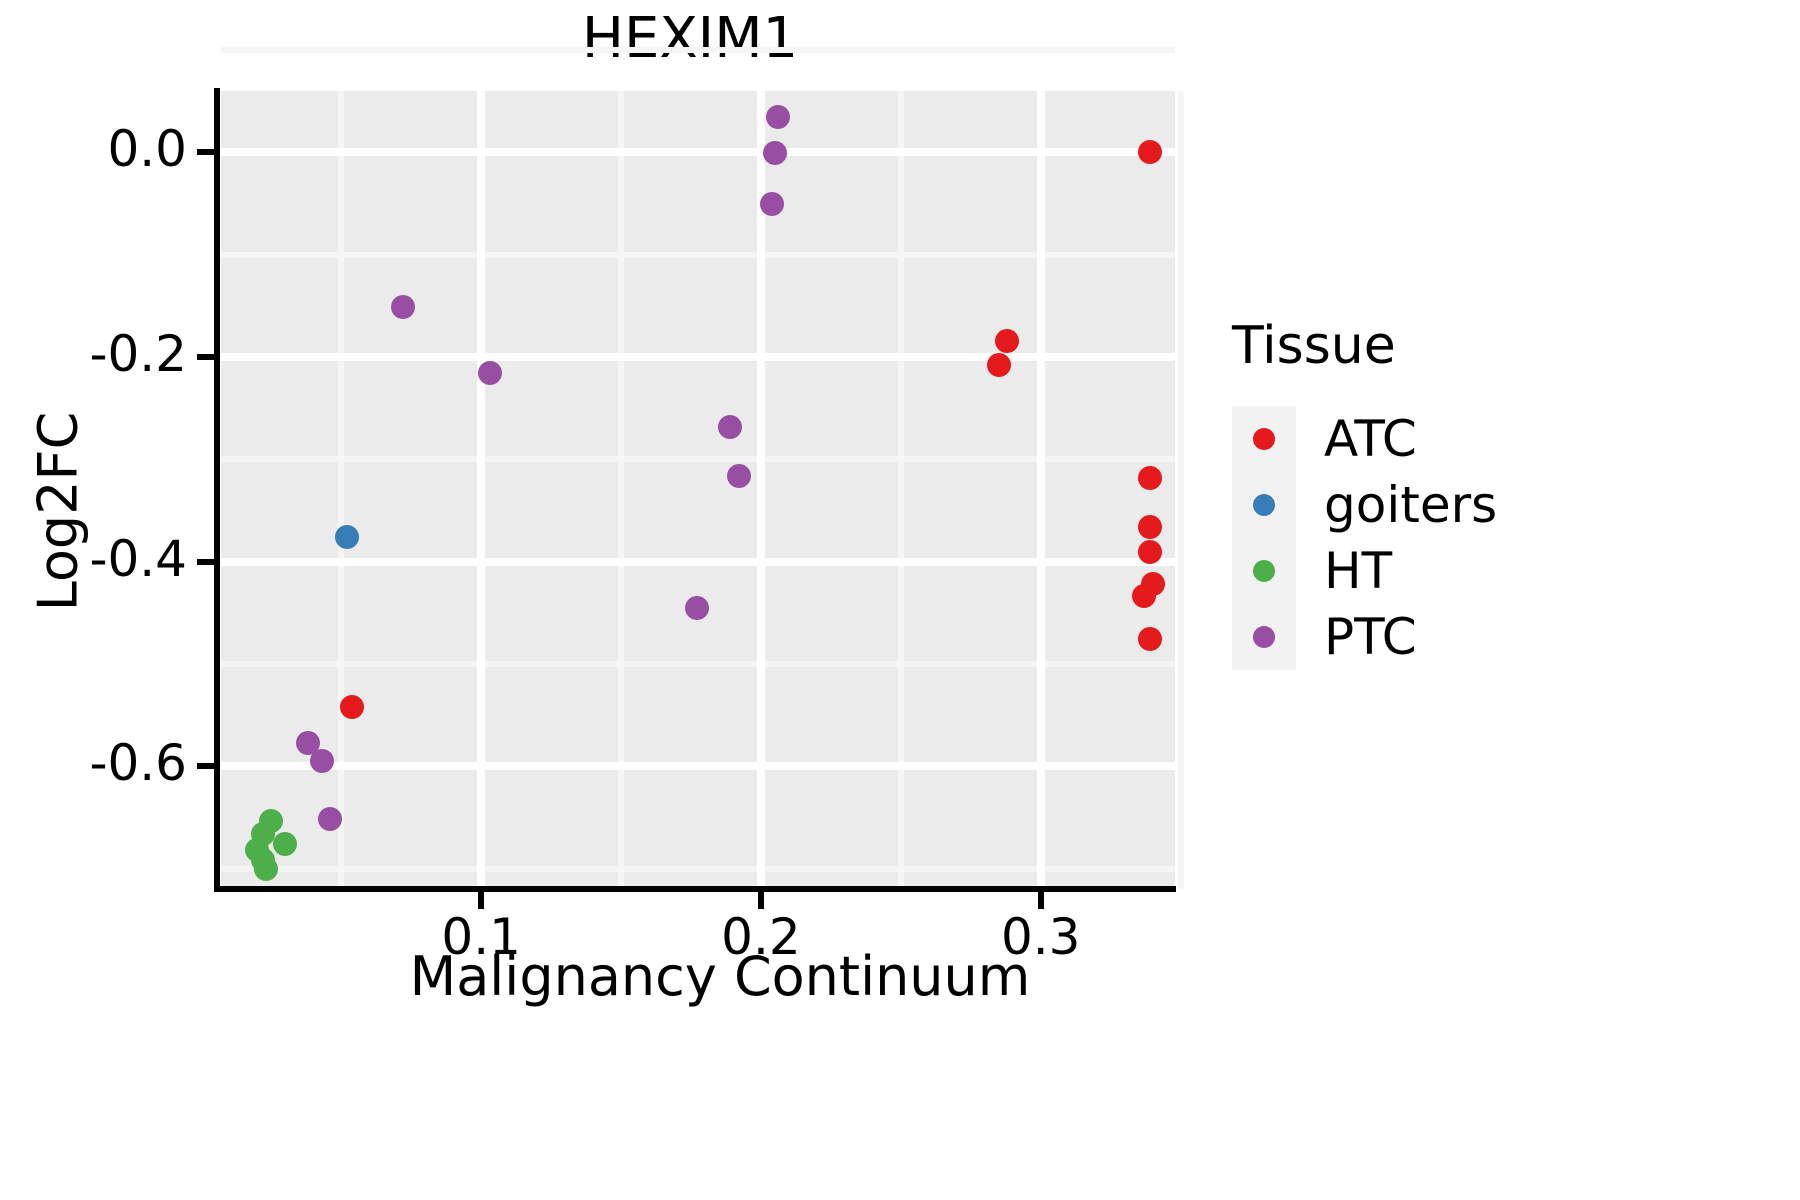 This screenshot has width=1800, height=1200. What do you see at coordinates (138, 354) in the screenshot?
I see `y-tick-label: -0.2` at bounding box center [138, 354].